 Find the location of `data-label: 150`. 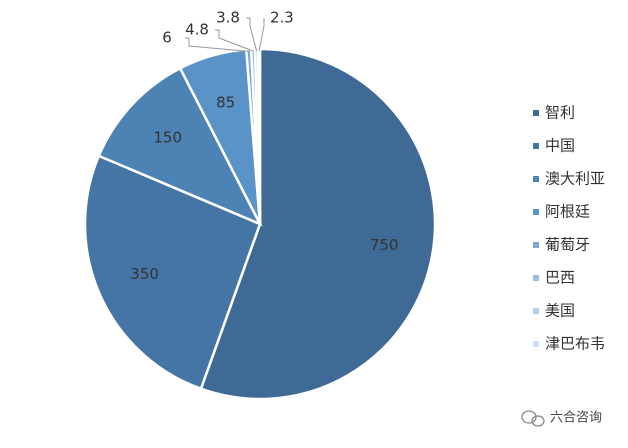

data-label: 150 is located at coordinates (167, 138).